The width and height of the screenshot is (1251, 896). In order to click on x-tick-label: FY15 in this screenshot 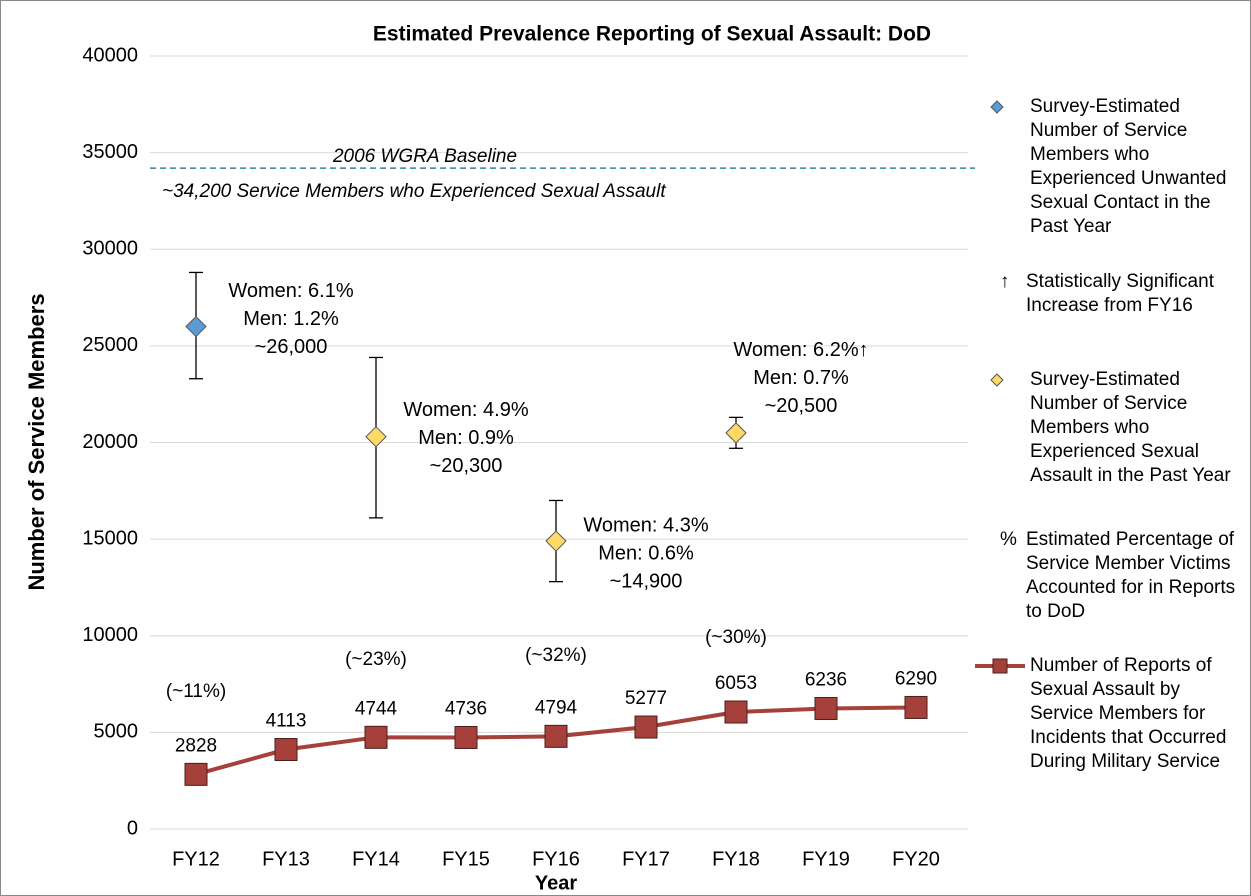, I will do `click(466, 859)`.